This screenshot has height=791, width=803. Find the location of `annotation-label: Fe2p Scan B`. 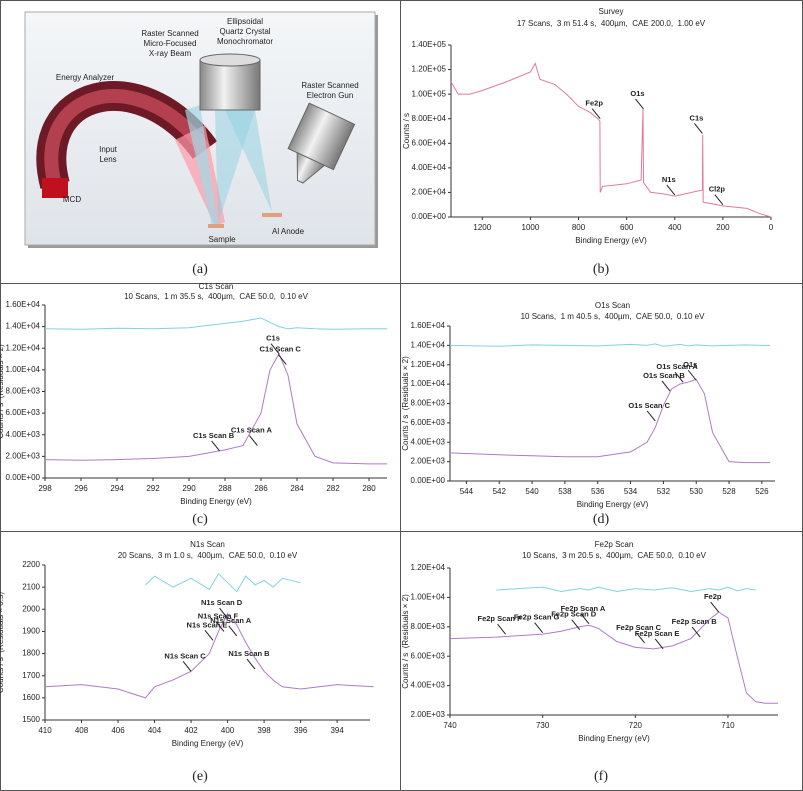

annotation-label: Fe2p Scan B is located at coordinates (695, 621).